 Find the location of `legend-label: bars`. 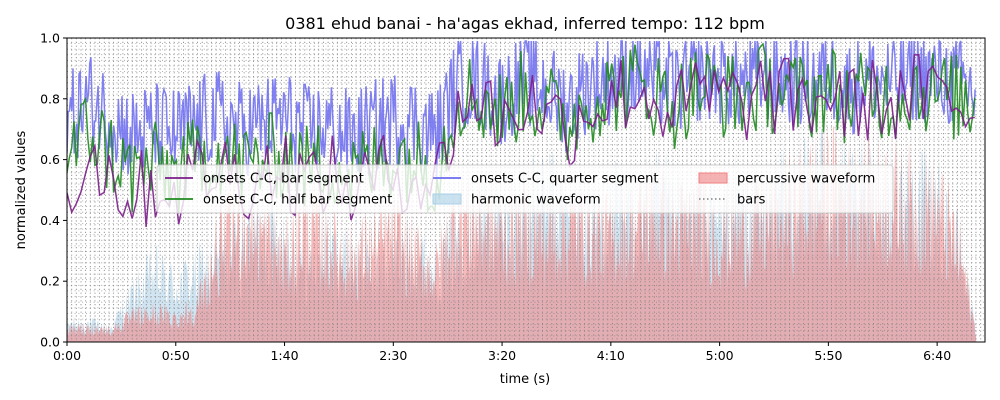

legend-label: bars is located at coordinates (751, 200).